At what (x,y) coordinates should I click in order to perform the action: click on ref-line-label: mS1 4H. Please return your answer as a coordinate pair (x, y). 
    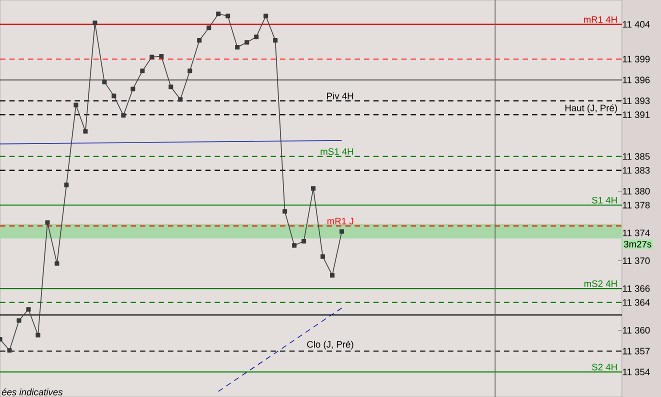
    Looking at the image, I should click on (337, 151).